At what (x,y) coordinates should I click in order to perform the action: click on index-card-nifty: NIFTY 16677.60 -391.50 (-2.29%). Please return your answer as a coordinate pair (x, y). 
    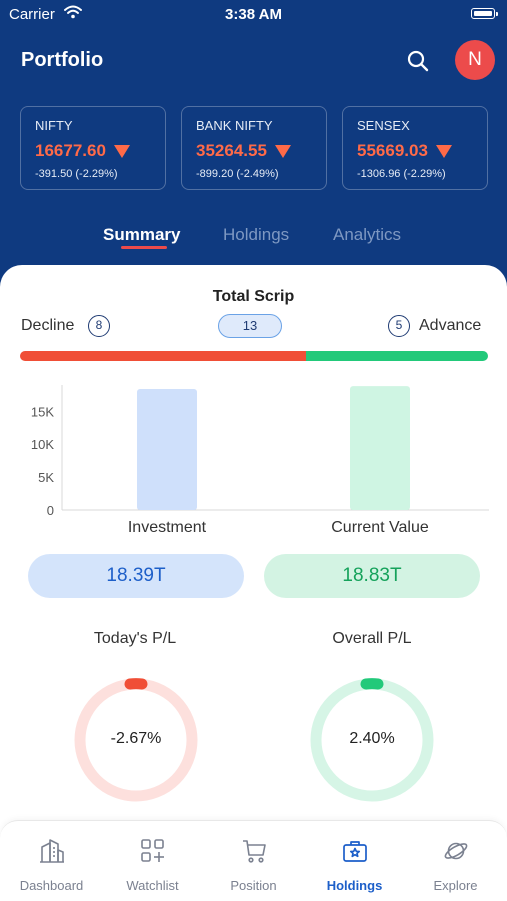
    Looking at the image, I should click on (93, 148).